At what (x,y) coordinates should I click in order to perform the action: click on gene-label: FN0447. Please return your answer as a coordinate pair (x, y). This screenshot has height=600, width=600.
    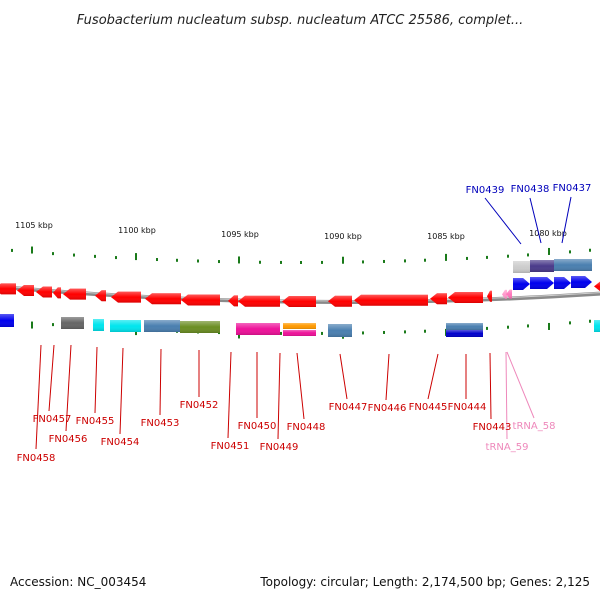
    Looking at the image, I should click on (348, 407).